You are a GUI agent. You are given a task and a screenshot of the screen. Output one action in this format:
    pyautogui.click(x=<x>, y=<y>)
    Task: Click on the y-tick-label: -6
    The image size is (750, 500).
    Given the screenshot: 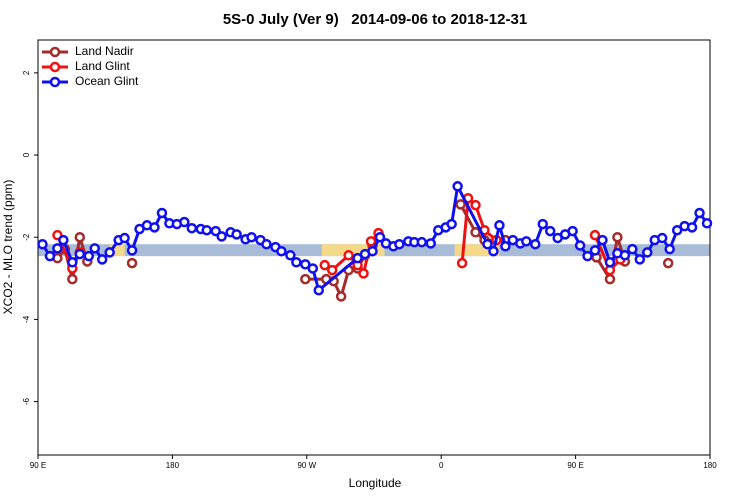 What is the action you would take?
    pyautogui.click(x=26, y=401)
    